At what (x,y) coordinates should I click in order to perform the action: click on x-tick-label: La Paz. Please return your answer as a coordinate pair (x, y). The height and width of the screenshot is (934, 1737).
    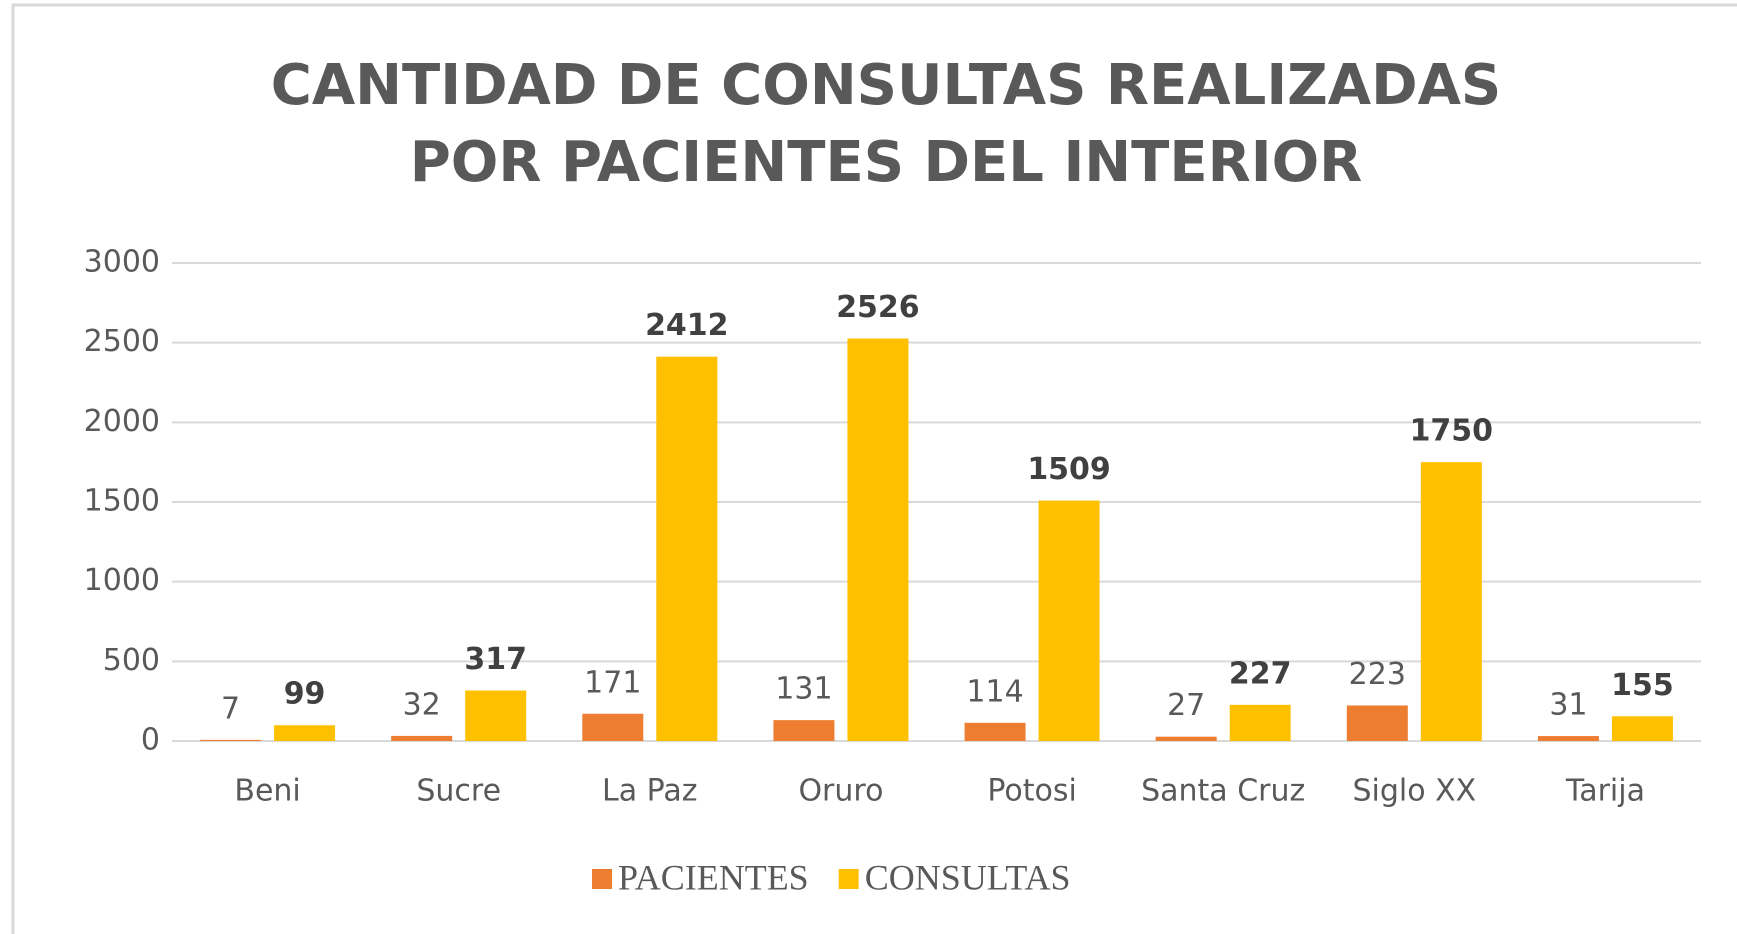
    Looking at the image, I should click on (650, 791).